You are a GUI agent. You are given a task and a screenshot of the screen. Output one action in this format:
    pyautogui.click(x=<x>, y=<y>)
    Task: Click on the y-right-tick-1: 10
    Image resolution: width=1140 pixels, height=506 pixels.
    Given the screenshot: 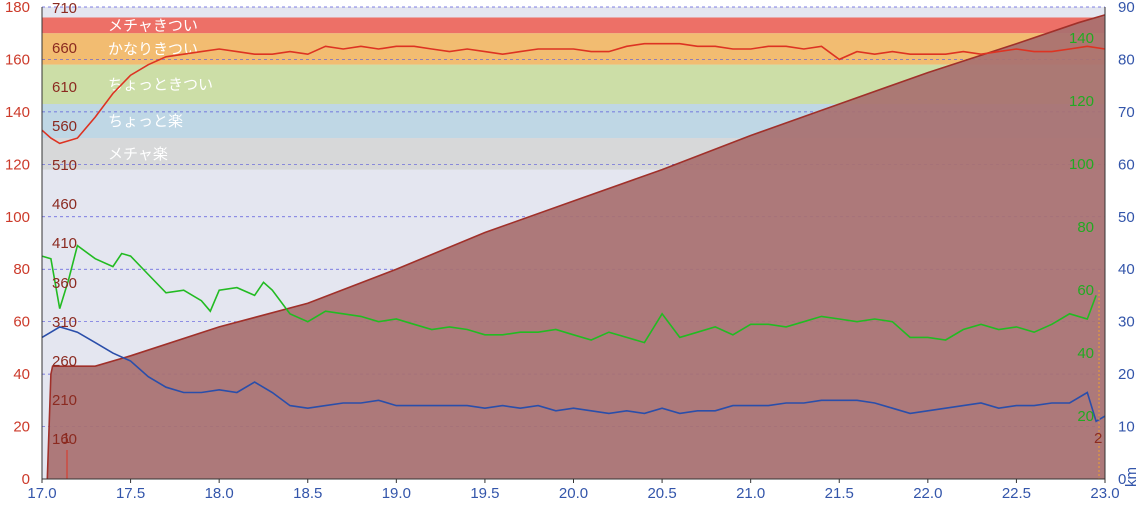 What is the action you would take?
    pyautogui.click(x=1126, y=427)
    